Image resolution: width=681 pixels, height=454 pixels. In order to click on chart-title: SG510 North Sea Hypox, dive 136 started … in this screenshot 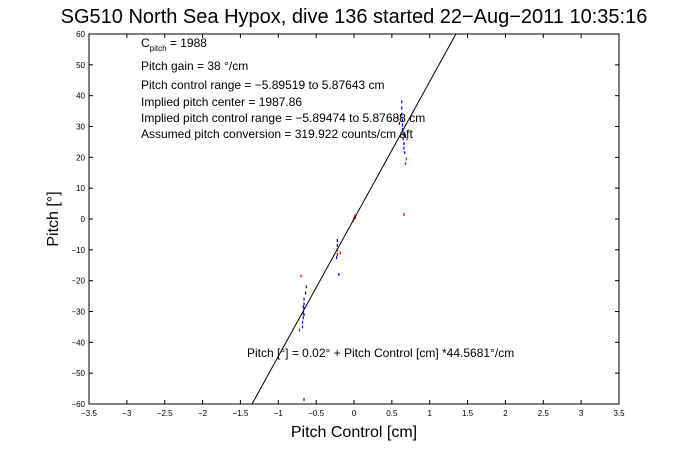, I will do `click(354, 17)`.